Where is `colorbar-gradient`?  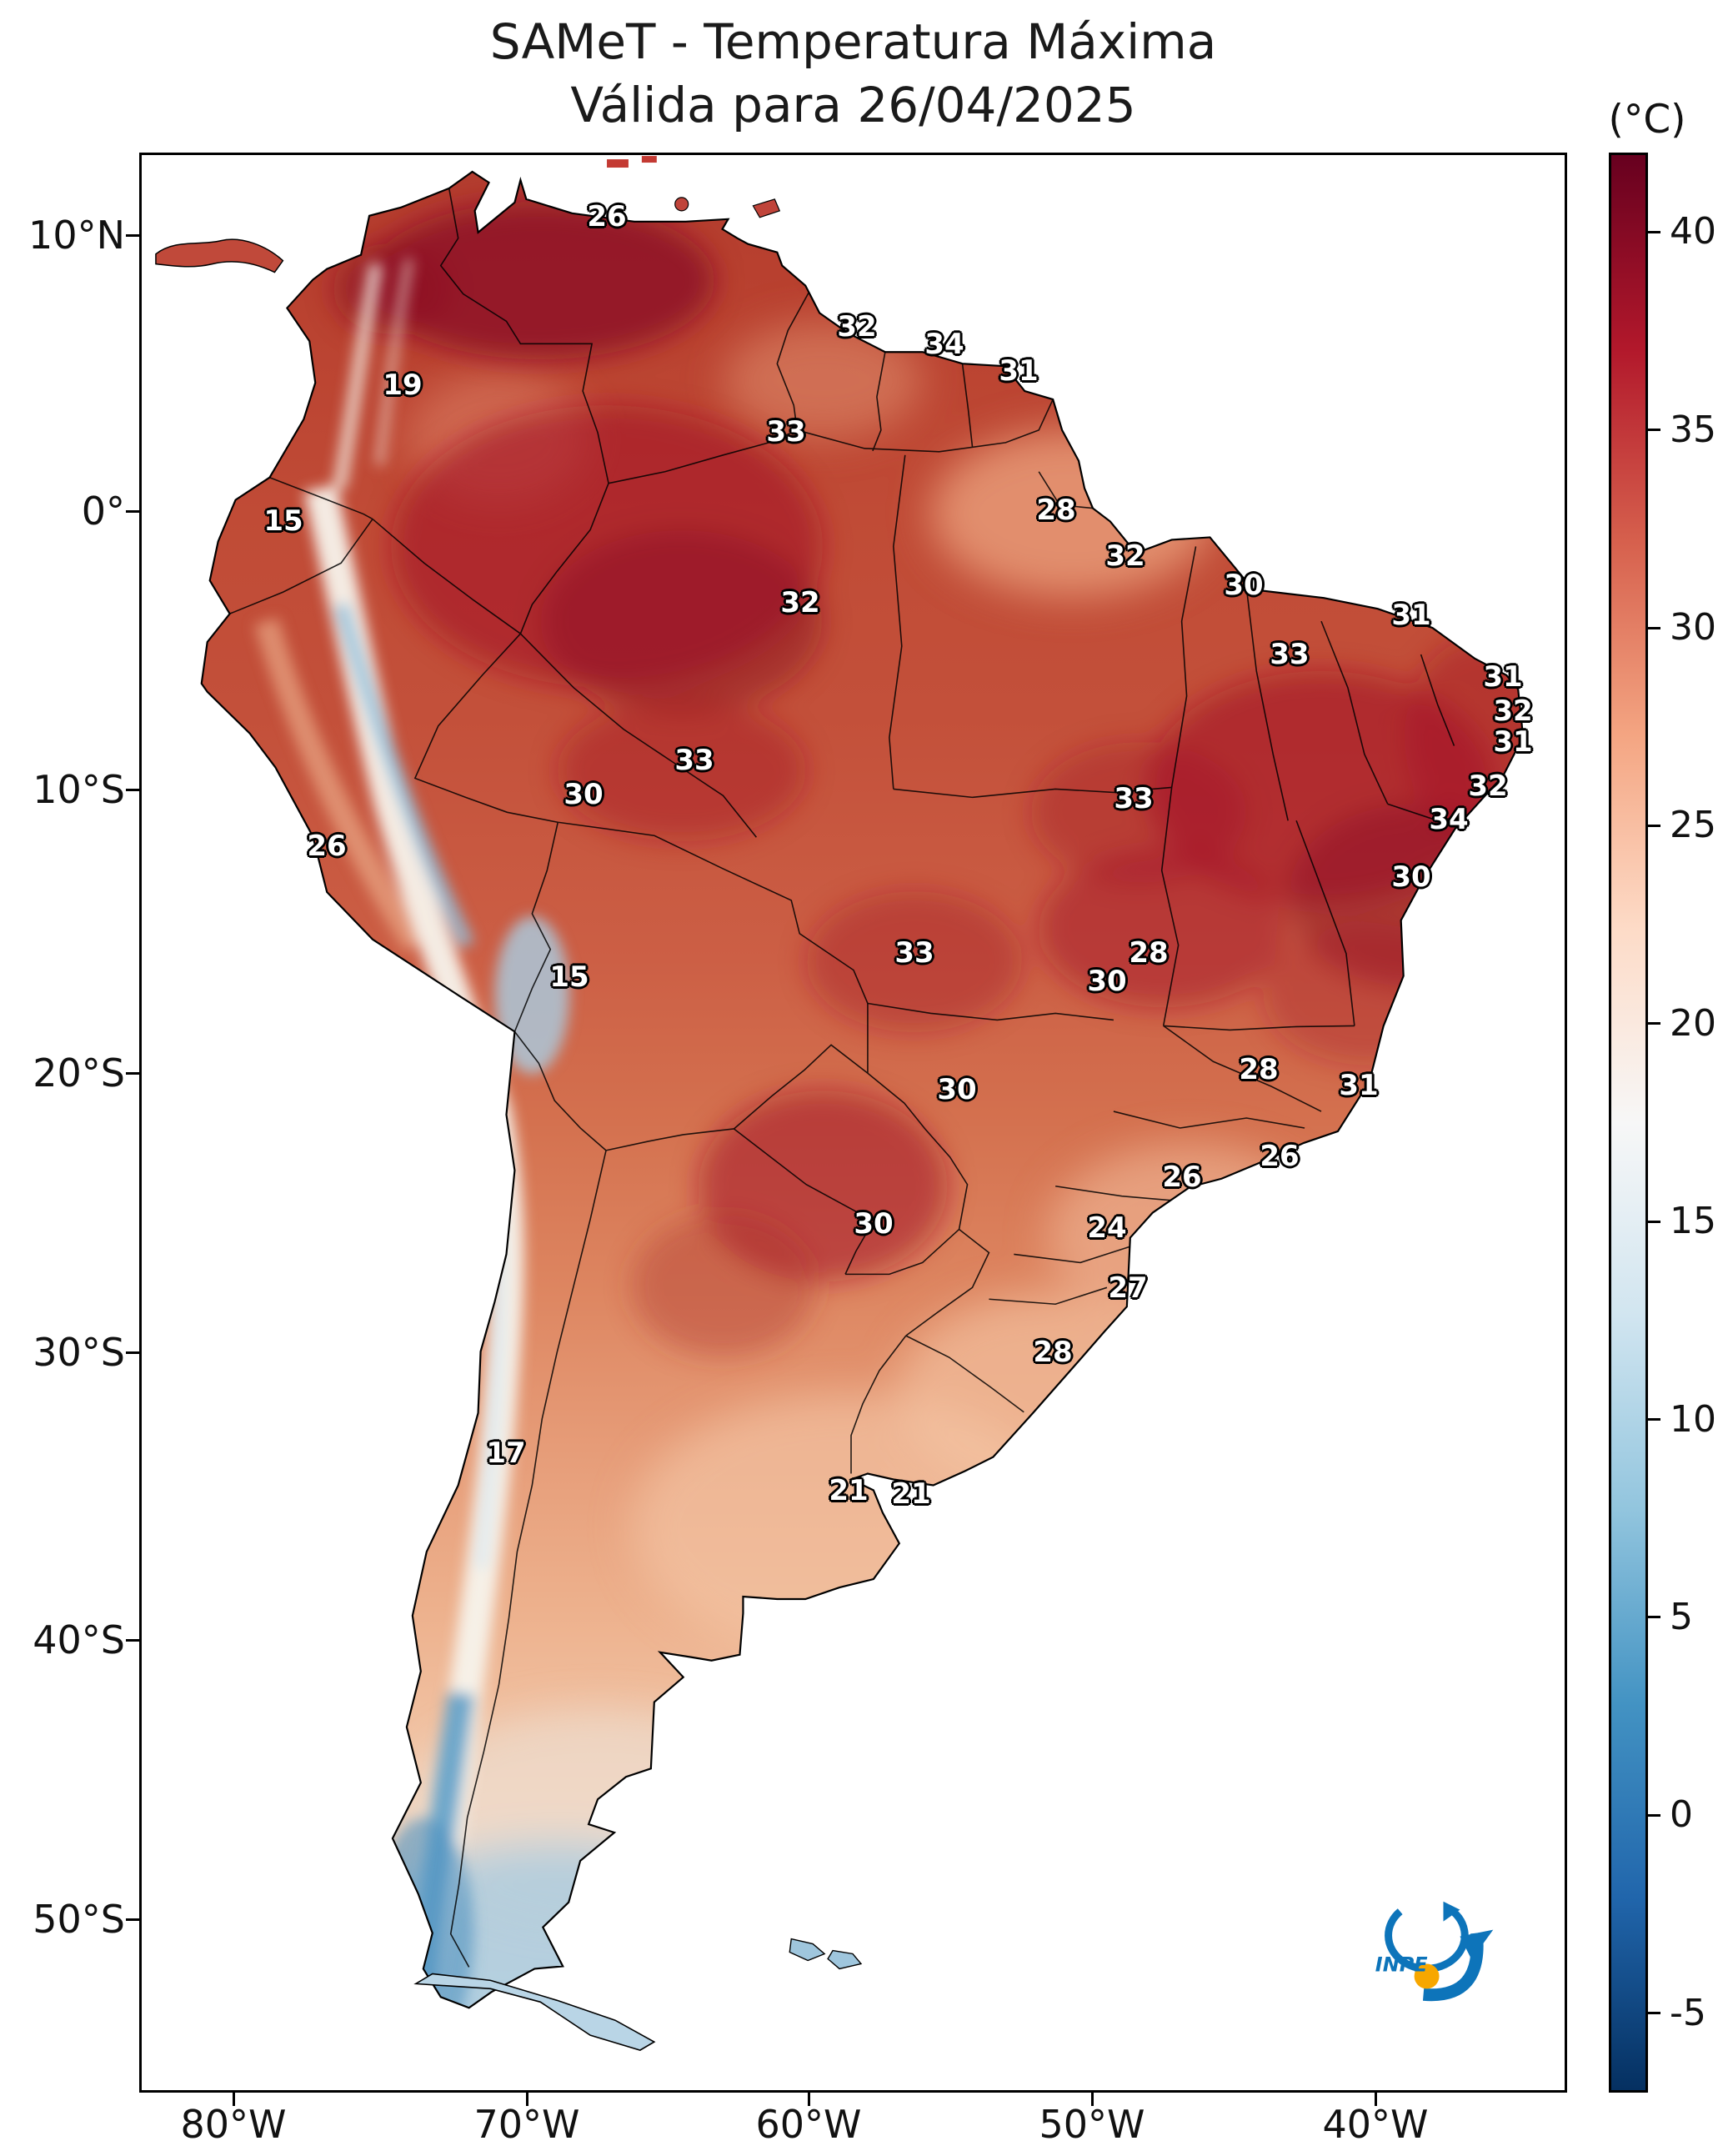 colorbar-gradient is located at coordinates (1628, 1122).